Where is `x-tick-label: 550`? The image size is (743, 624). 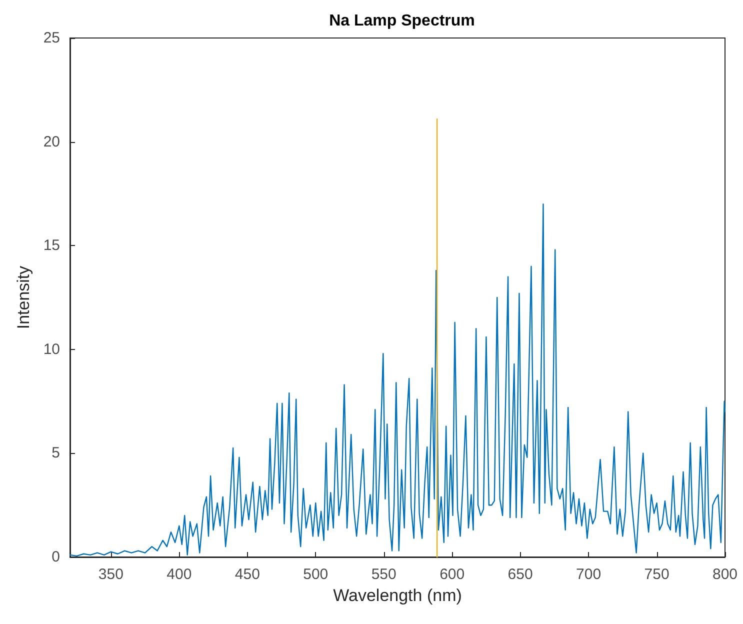 x-tick-label: 550 is located at coordinates (383, 574).